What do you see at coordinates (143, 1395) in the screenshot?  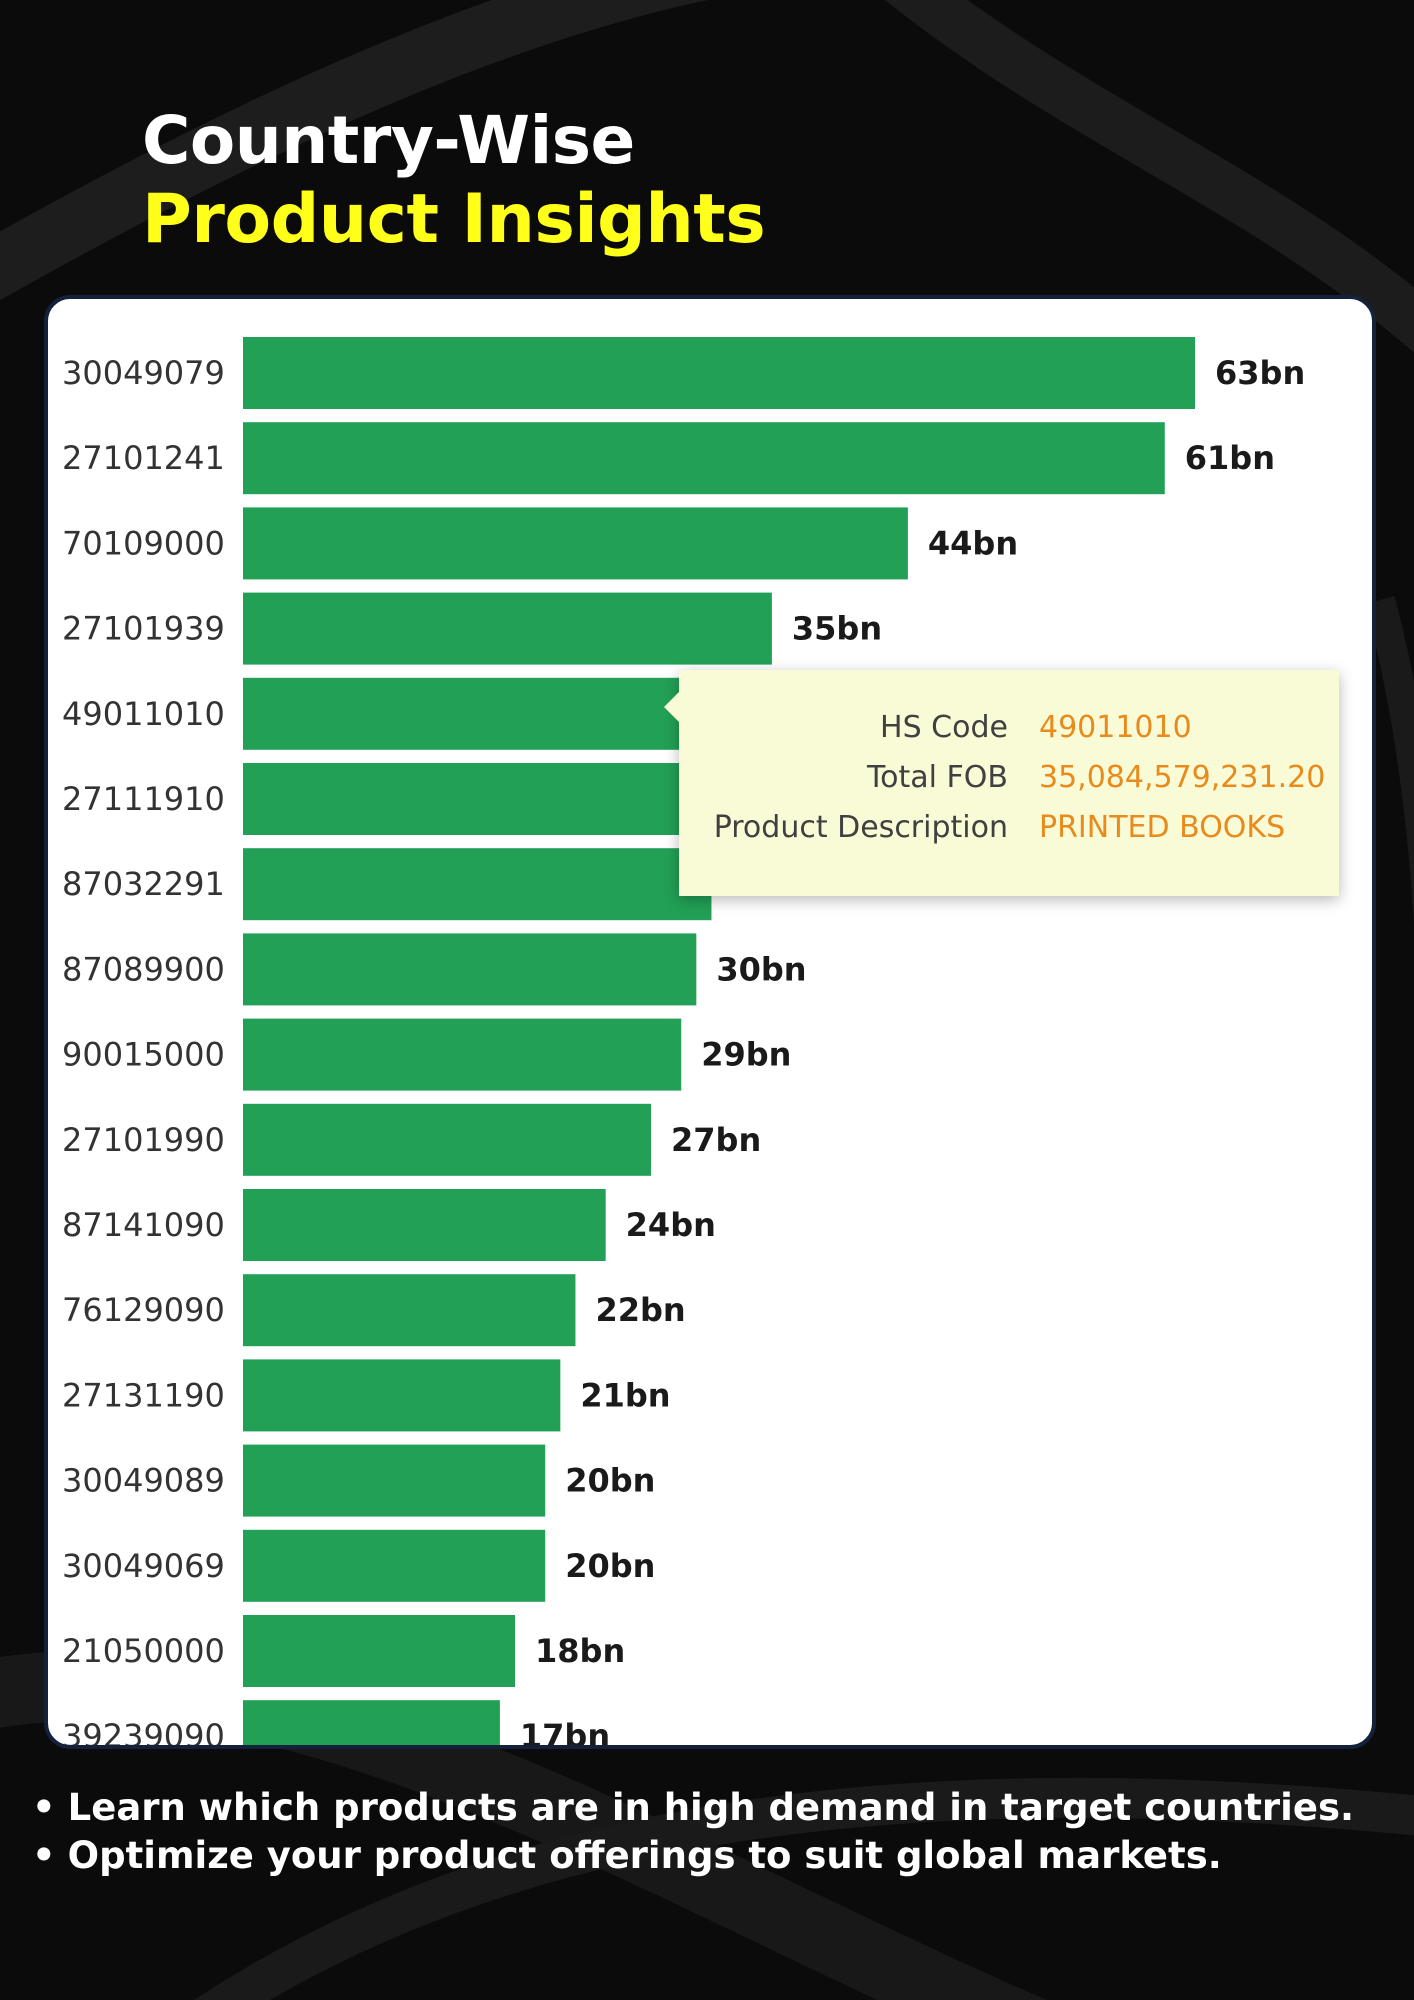 I see `category-label: 27131190` at bounding box center [143, 1395].